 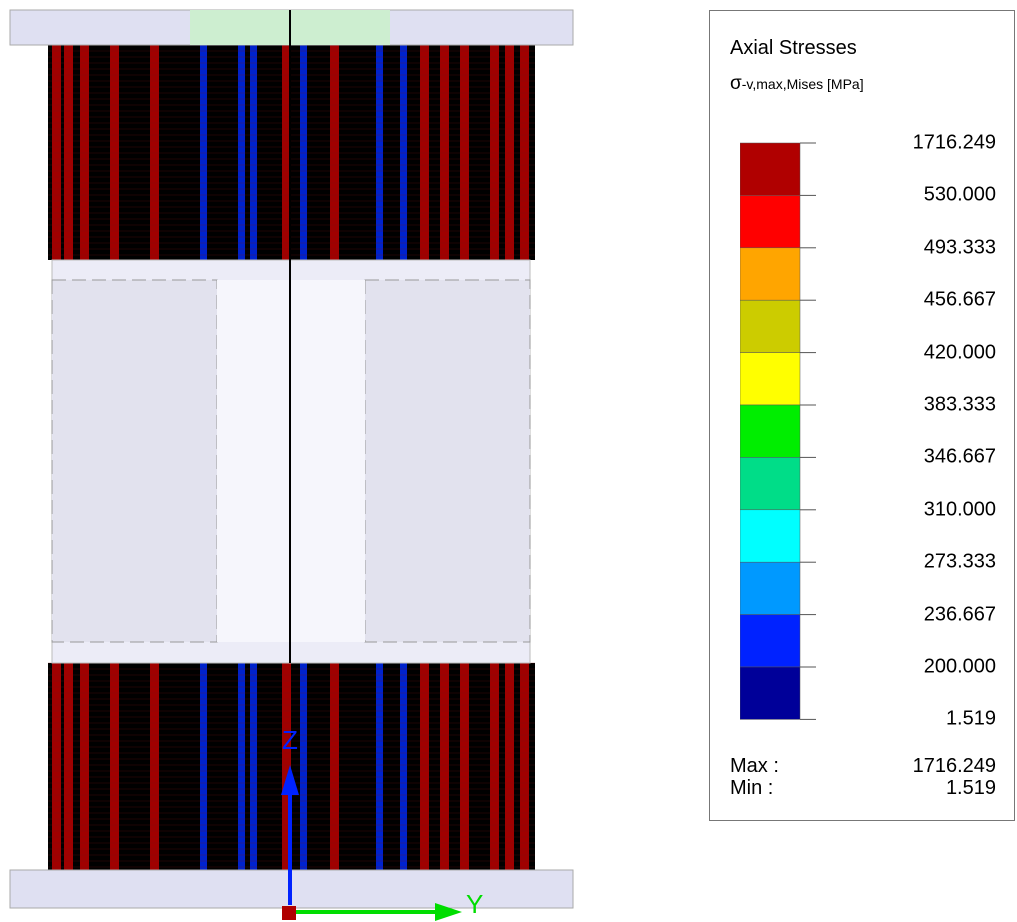 What do you see at coordinates (959, 194) in the screenshot?
I see `level-label: 530.000` at bounding box center [959, 194].